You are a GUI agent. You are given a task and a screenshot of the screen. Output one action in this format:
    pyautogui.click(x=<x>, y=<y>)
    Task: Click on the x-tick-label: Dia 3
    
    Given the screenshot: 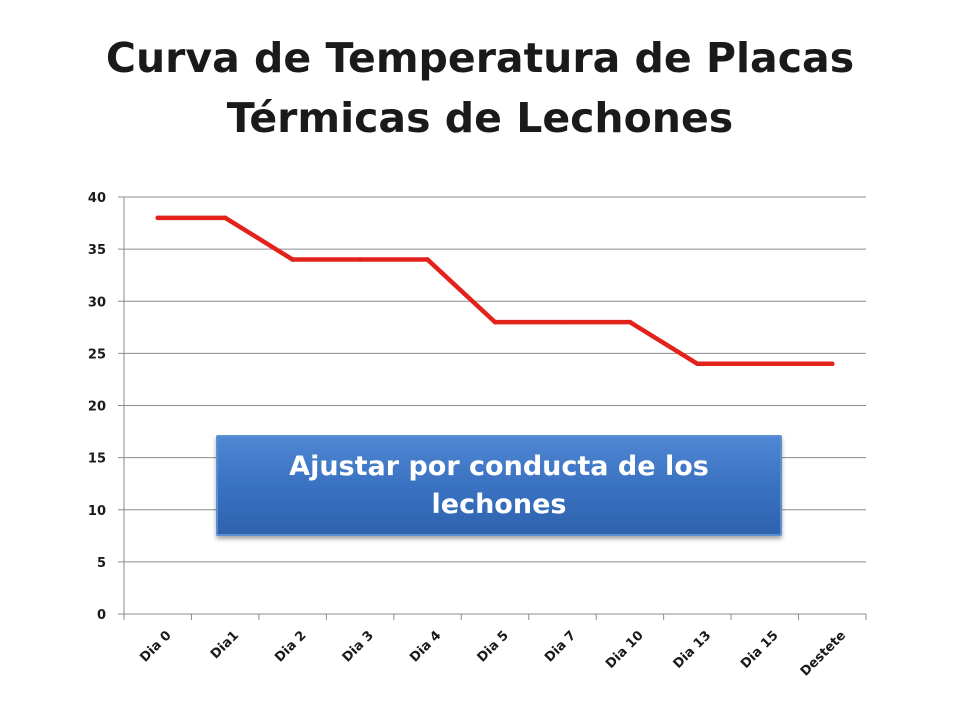 What is the action you would take?
    pyautogui.click(x=358, y=646)
    